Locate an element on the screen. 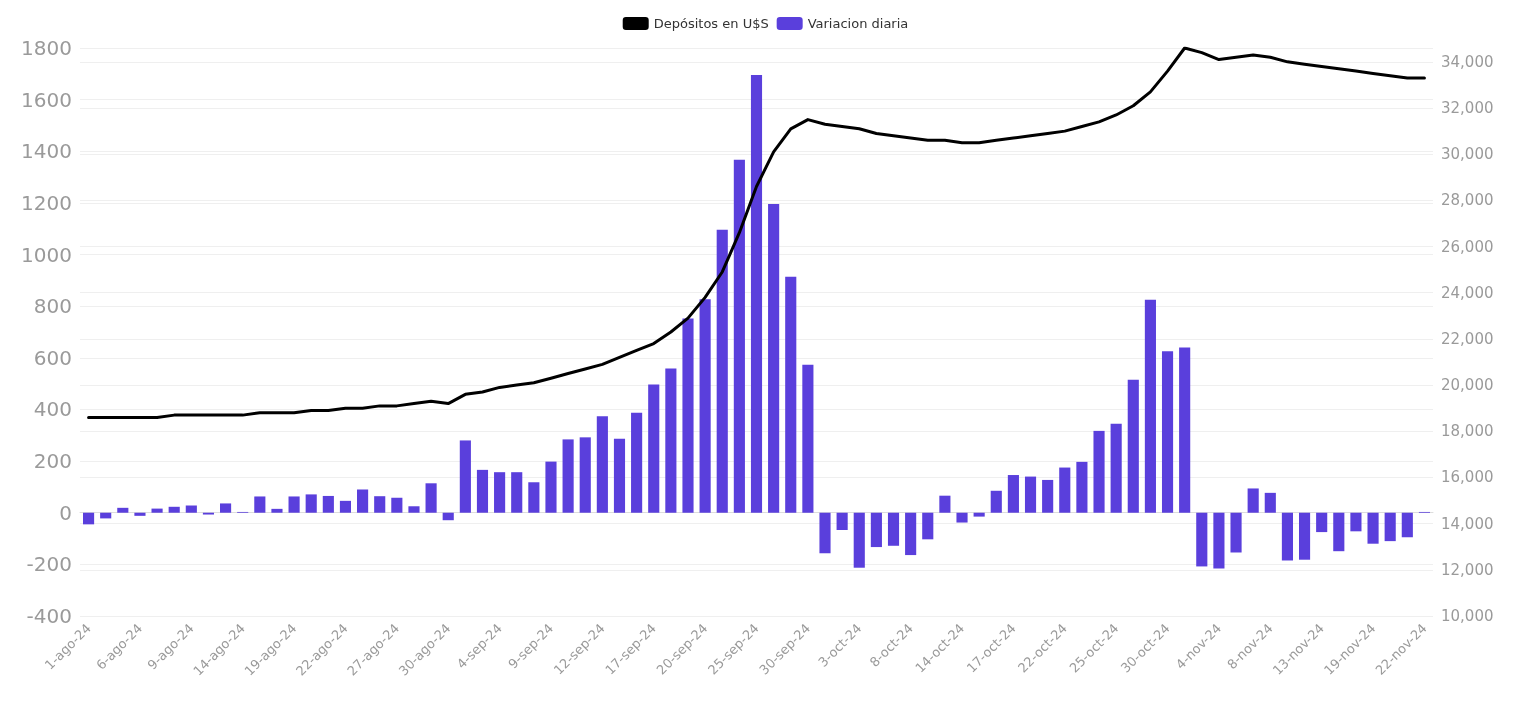  legend-label: Depósitos en U$S is located at coordinates (711, 23).